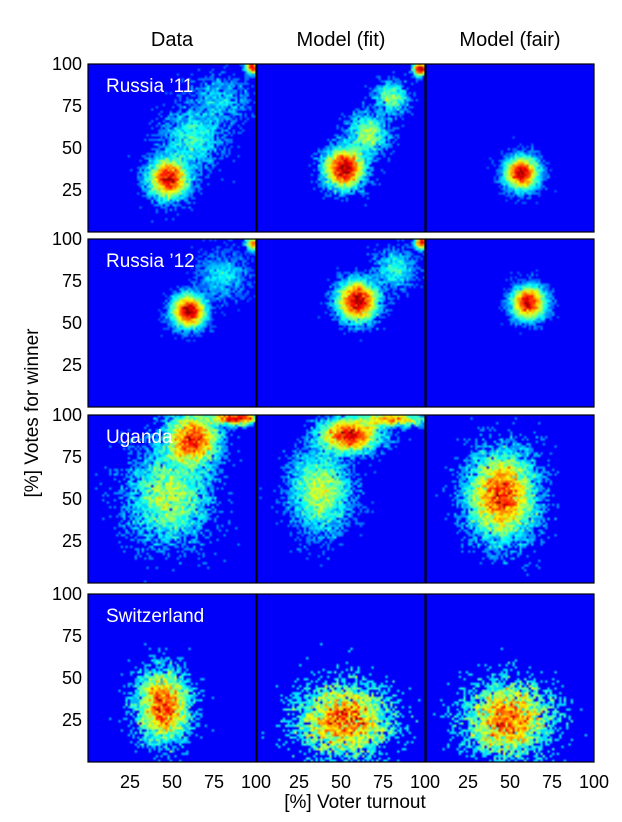  I want to click on column-titles: Data Model (fit) Model (fair), so click(356, 40).